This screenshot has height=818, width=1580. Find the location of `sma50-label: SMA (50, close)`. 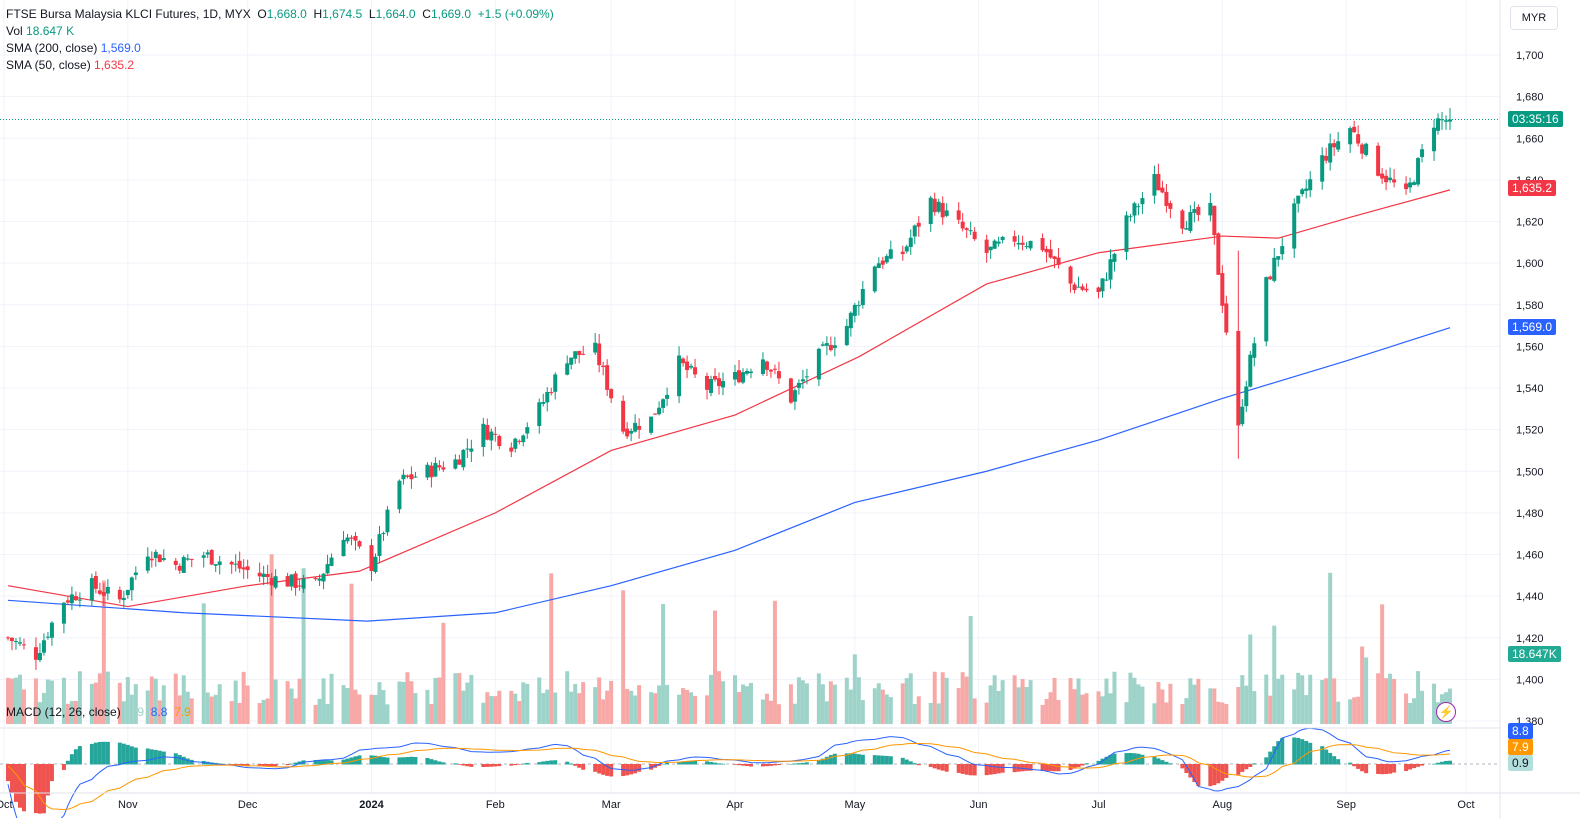

sma50-label: SMA (50, close) is located at coordinates (48, 65).